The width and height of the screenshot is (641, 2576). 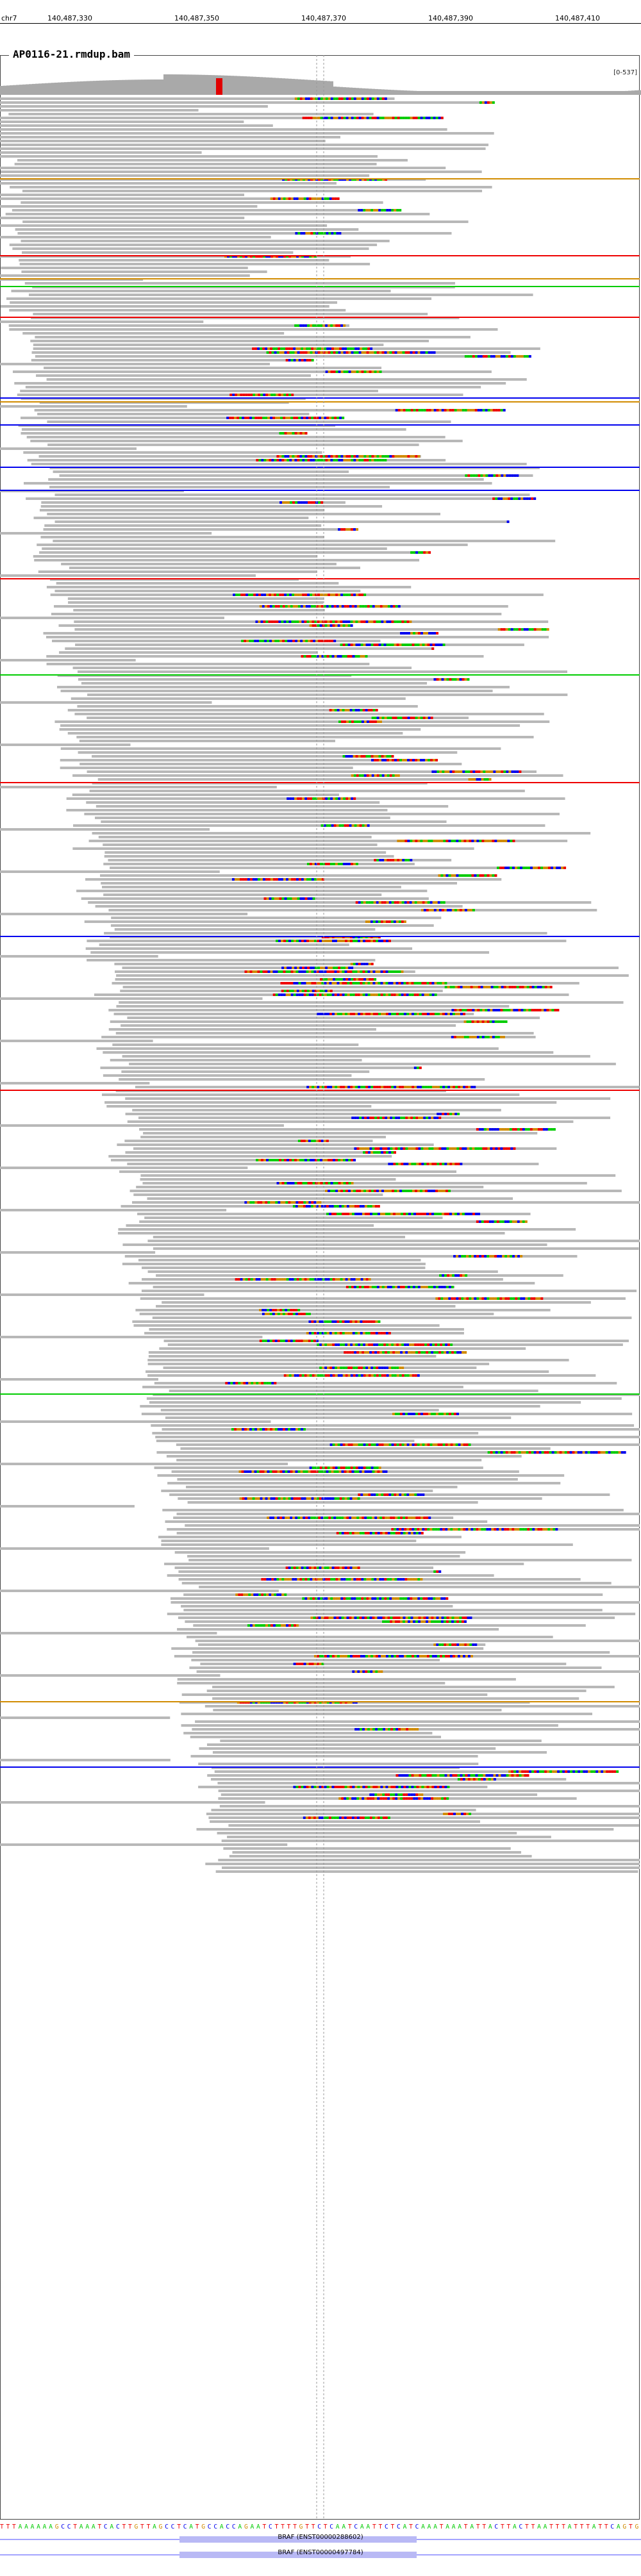 I want to click on colored-read-line, so click(x=320, y=278).